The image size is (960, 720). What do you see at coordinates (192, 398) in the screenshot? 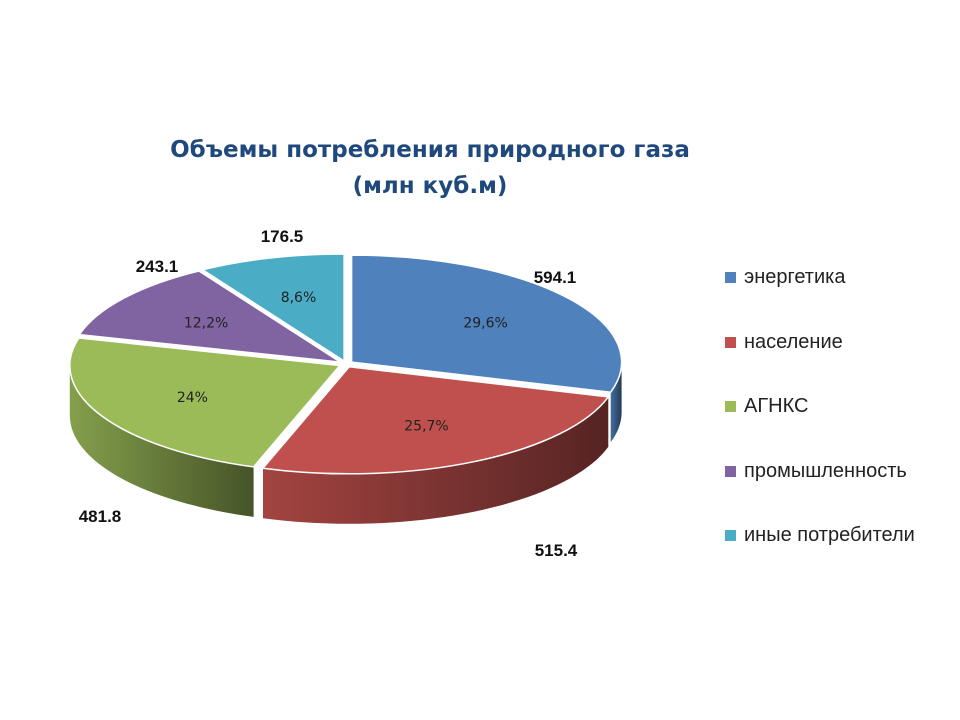
I see `pie-percent-label: 24%` at bounding box center [192, 398].